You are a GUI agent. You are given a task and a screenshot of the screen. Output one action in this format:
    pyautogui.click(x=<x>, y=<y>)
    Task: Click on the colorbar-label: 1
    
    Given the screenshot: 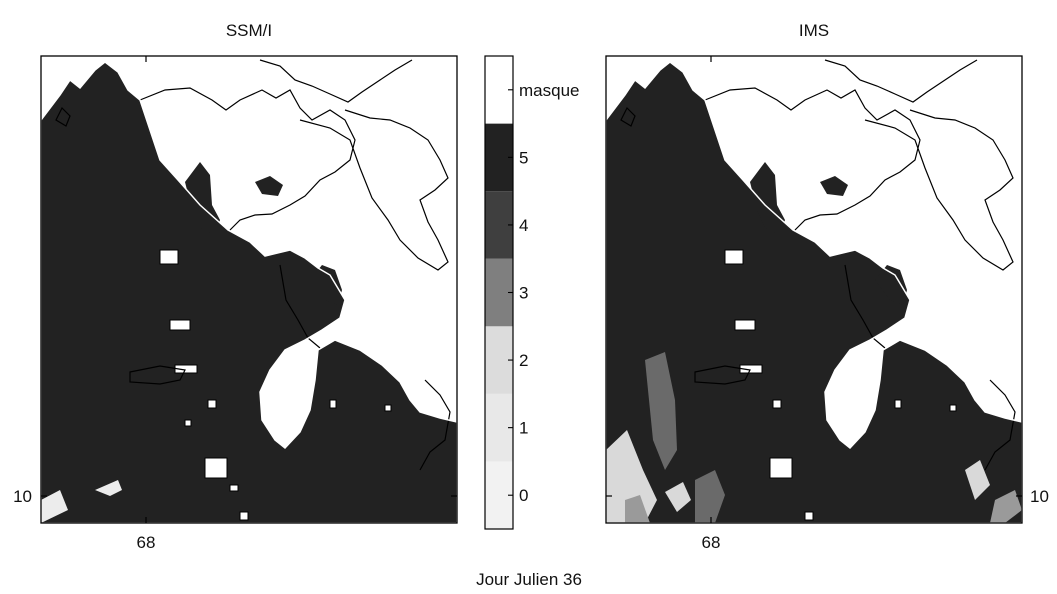 What is the action you would take?
    pyautogui.click(x=523, y=428)
    